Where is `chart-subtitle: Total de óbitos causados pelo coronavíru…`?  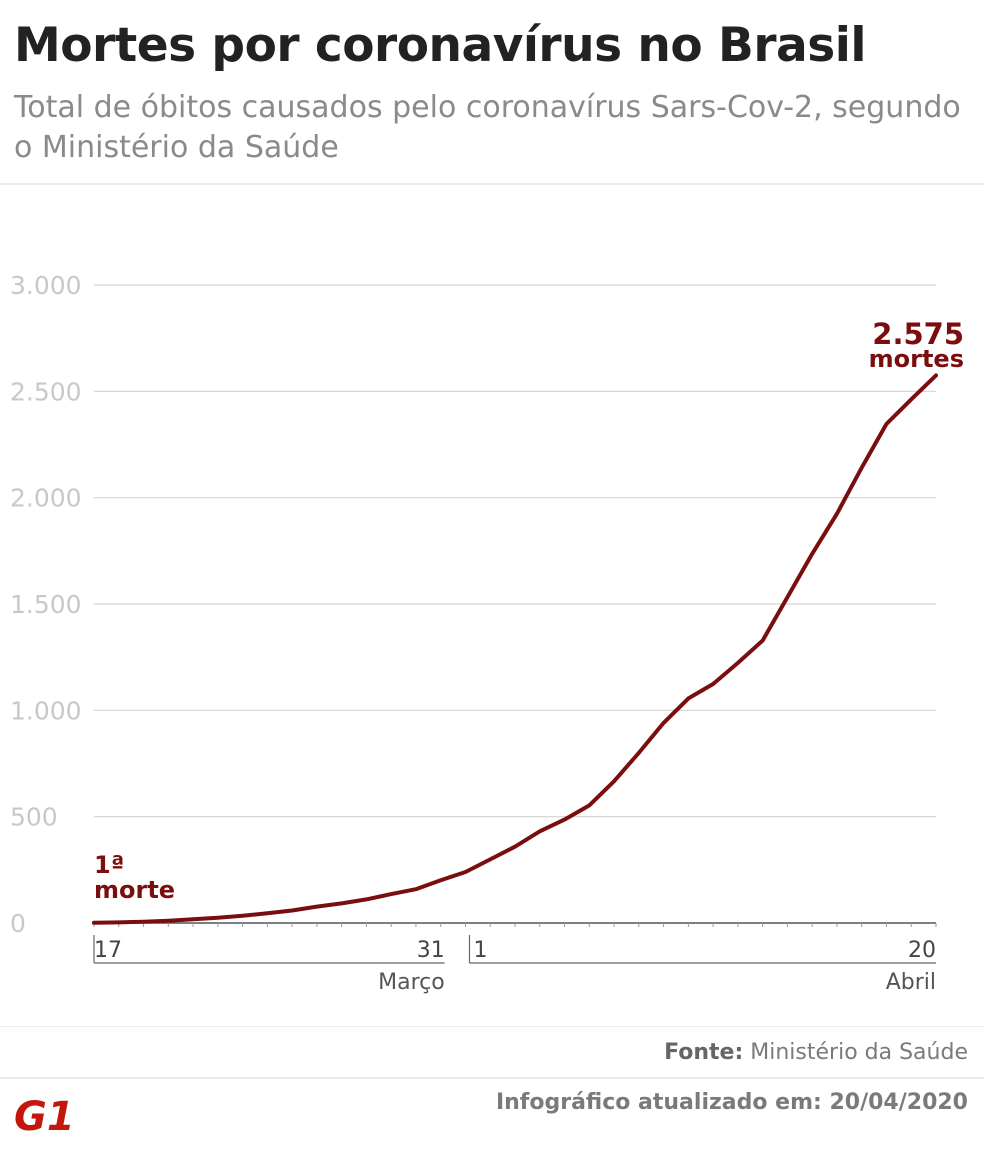
chart-subtitle: Total de óbitos causados pelo coronavíru… is located at coordinates (487, 127).